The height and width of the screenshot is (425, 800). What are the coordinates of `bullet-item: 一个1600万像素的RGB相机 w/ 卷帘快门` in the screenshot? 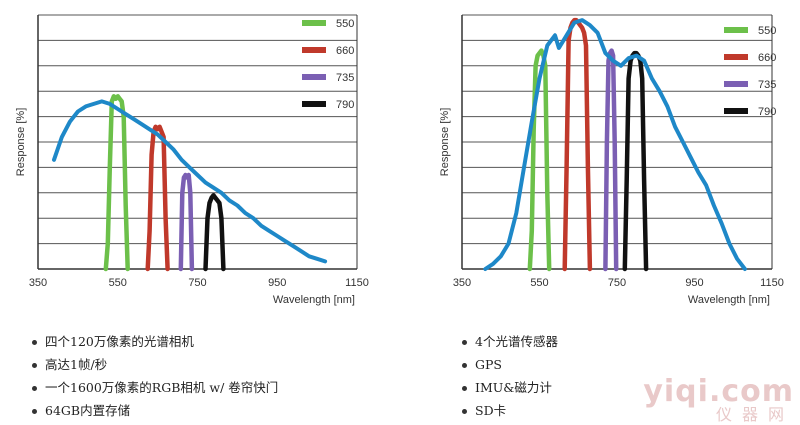 It's located at (155, 387).